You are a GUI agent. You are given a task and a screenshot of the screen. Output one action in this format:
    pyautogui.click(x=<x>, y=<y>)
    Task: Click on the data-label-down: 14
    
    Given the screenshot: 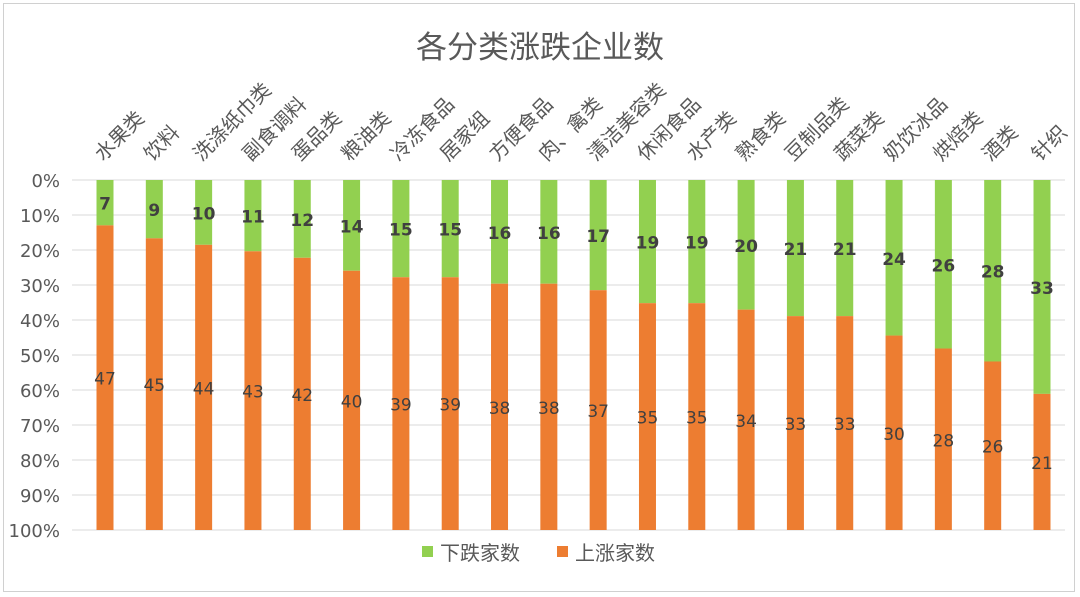 What is the action you would take?
    pyautogui.click(x=352, y=227)
    